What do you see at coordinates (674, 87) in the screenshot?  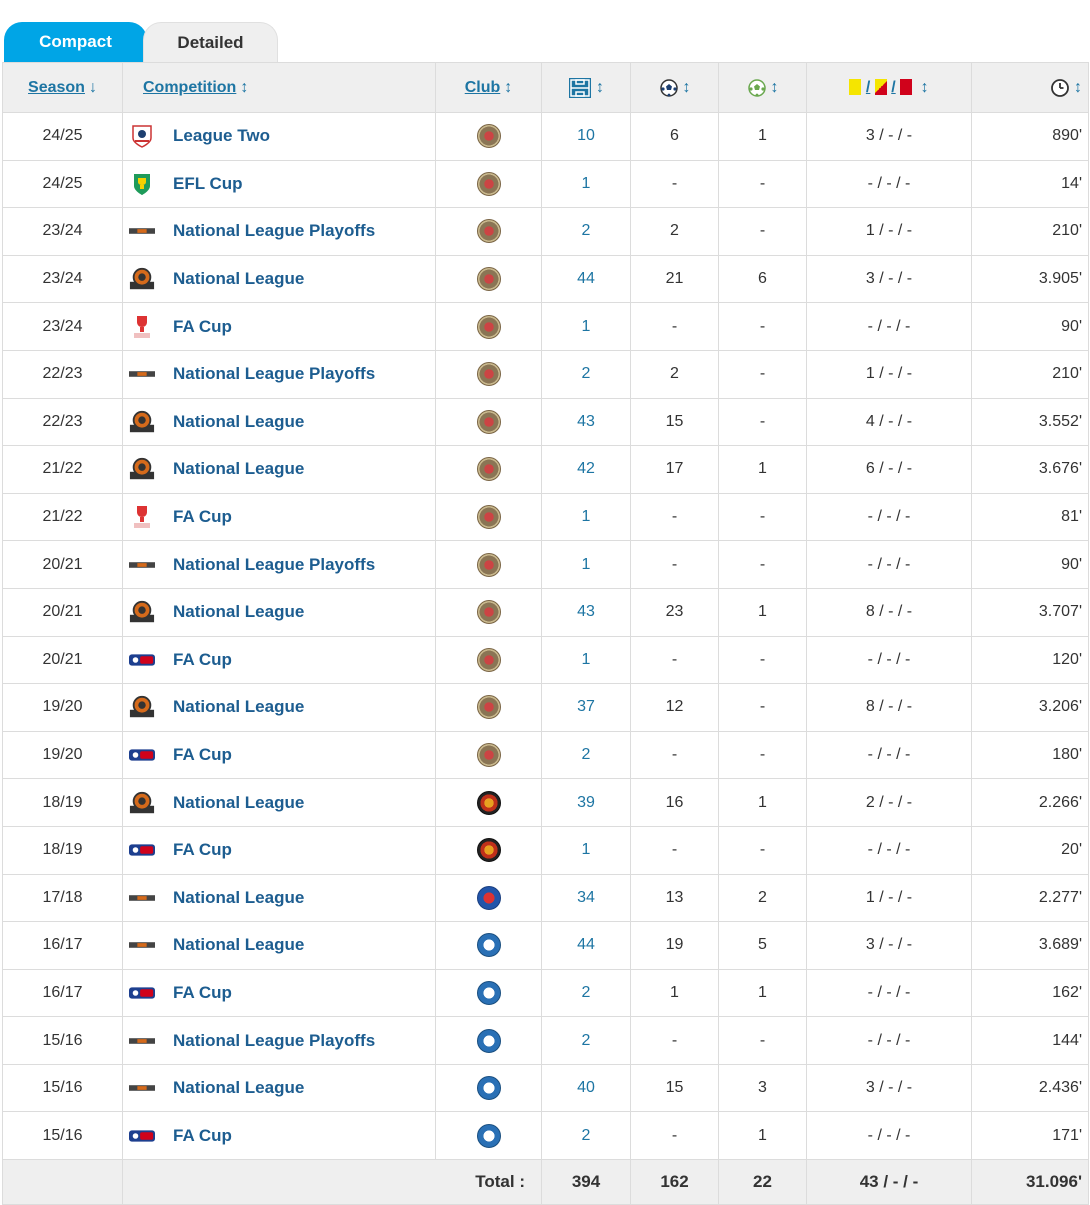 I see `header-goals: ↕` at bounding box center [674, 87].